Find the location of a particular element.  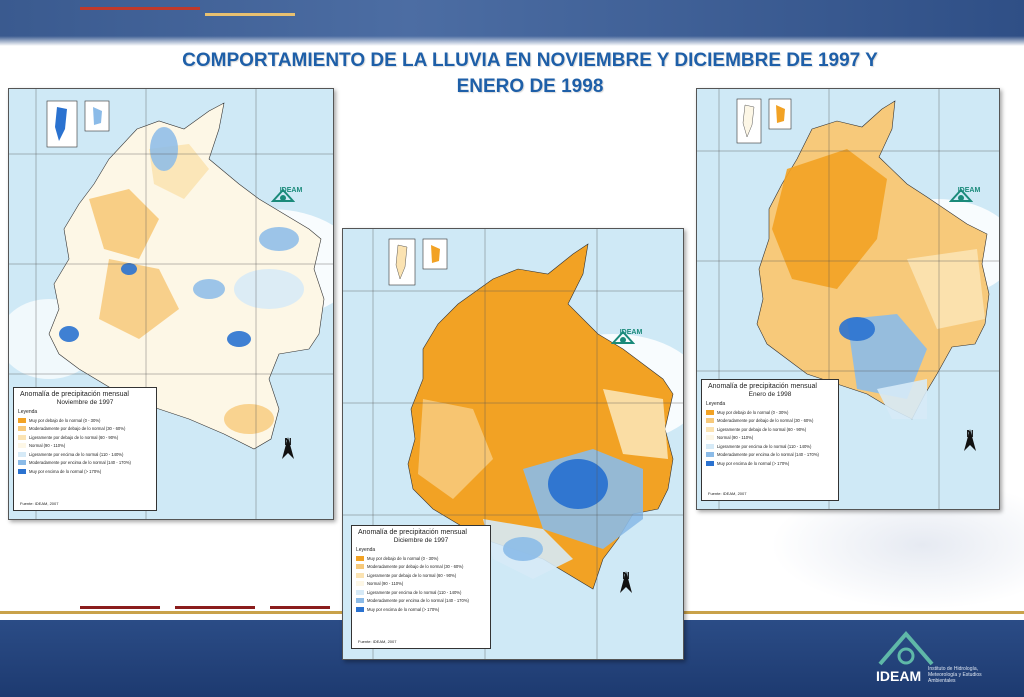

legend-period: Enero de 1998 is located at coordinates (770, 394).